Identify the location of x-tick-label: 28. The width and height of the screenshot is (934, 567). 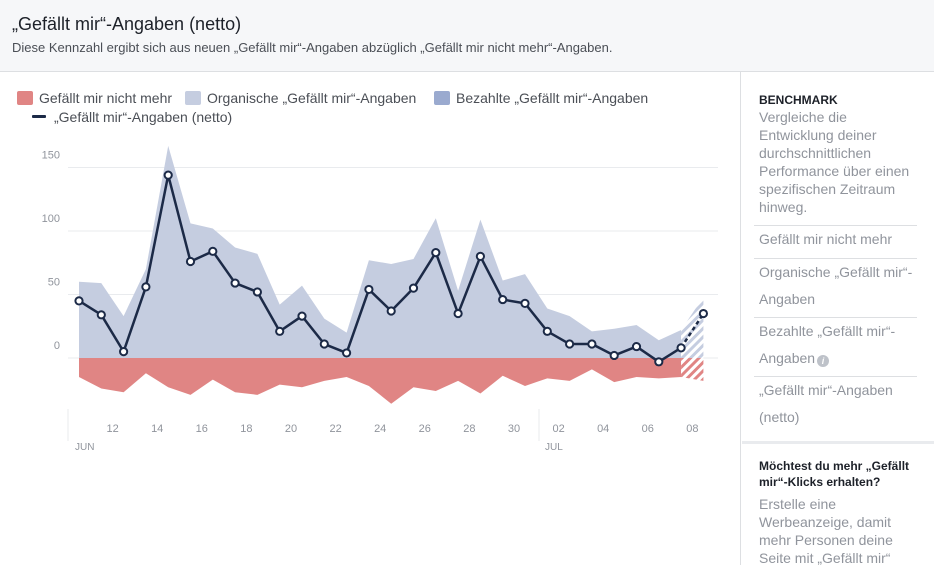
(469, 429).